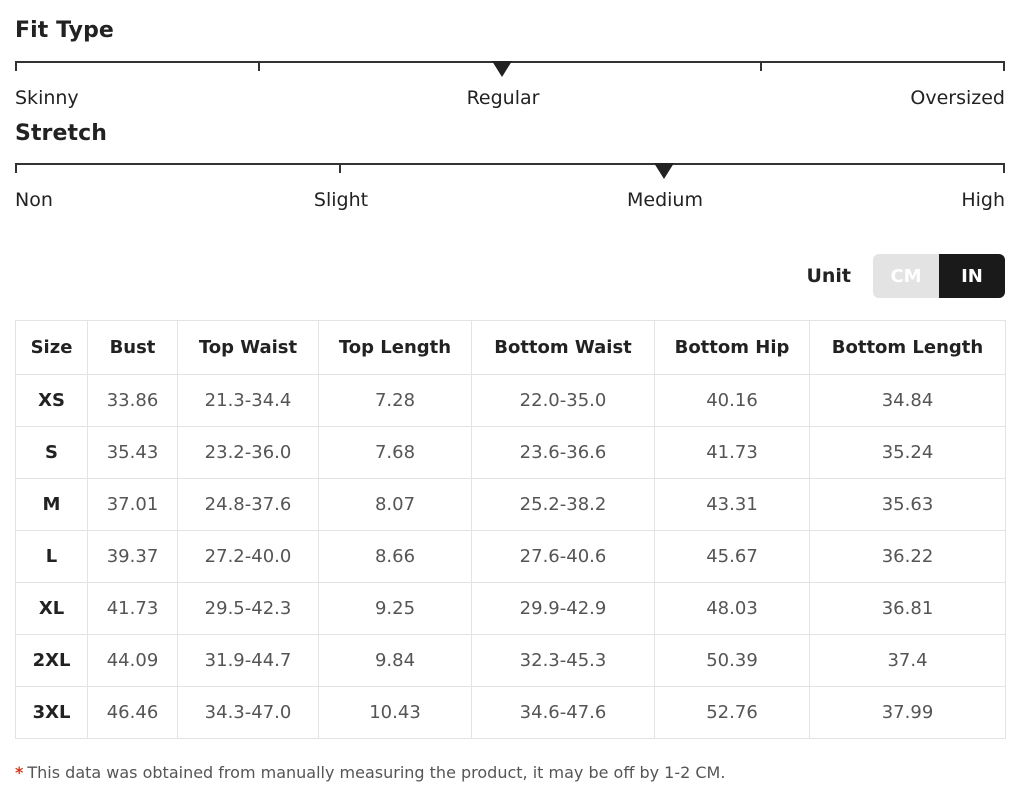 The image size is (1024, 796). I want to click on stretch-title: Stretch, so click(61, 133).